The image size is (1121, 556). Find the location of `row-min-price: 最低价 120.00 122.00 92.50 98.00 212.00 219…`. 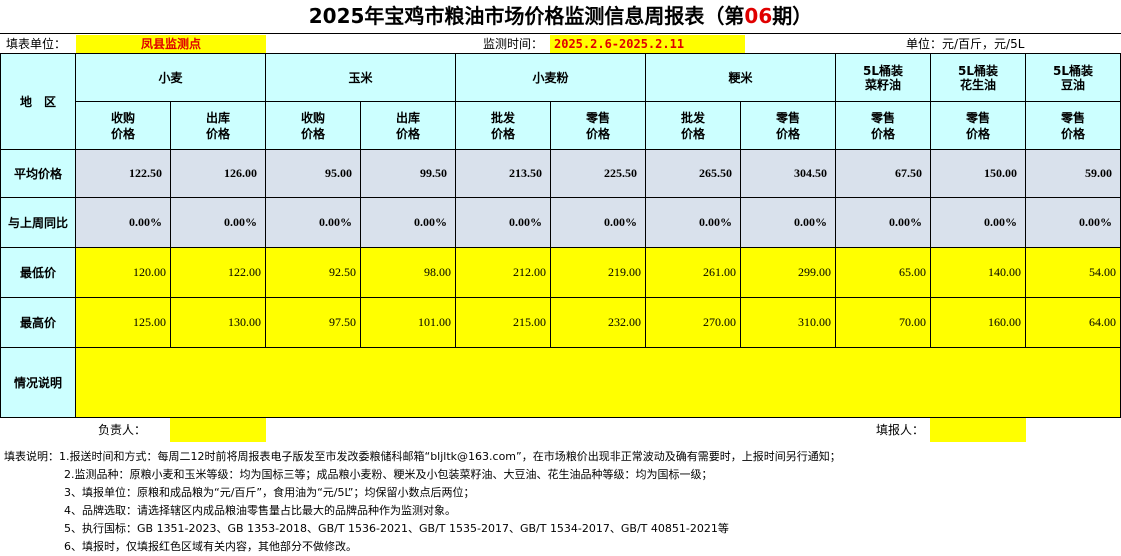

row-min-price: 最低价 120.00 122.00 92.50 98.00 212.00 219… is located at coordinates (560, 272).